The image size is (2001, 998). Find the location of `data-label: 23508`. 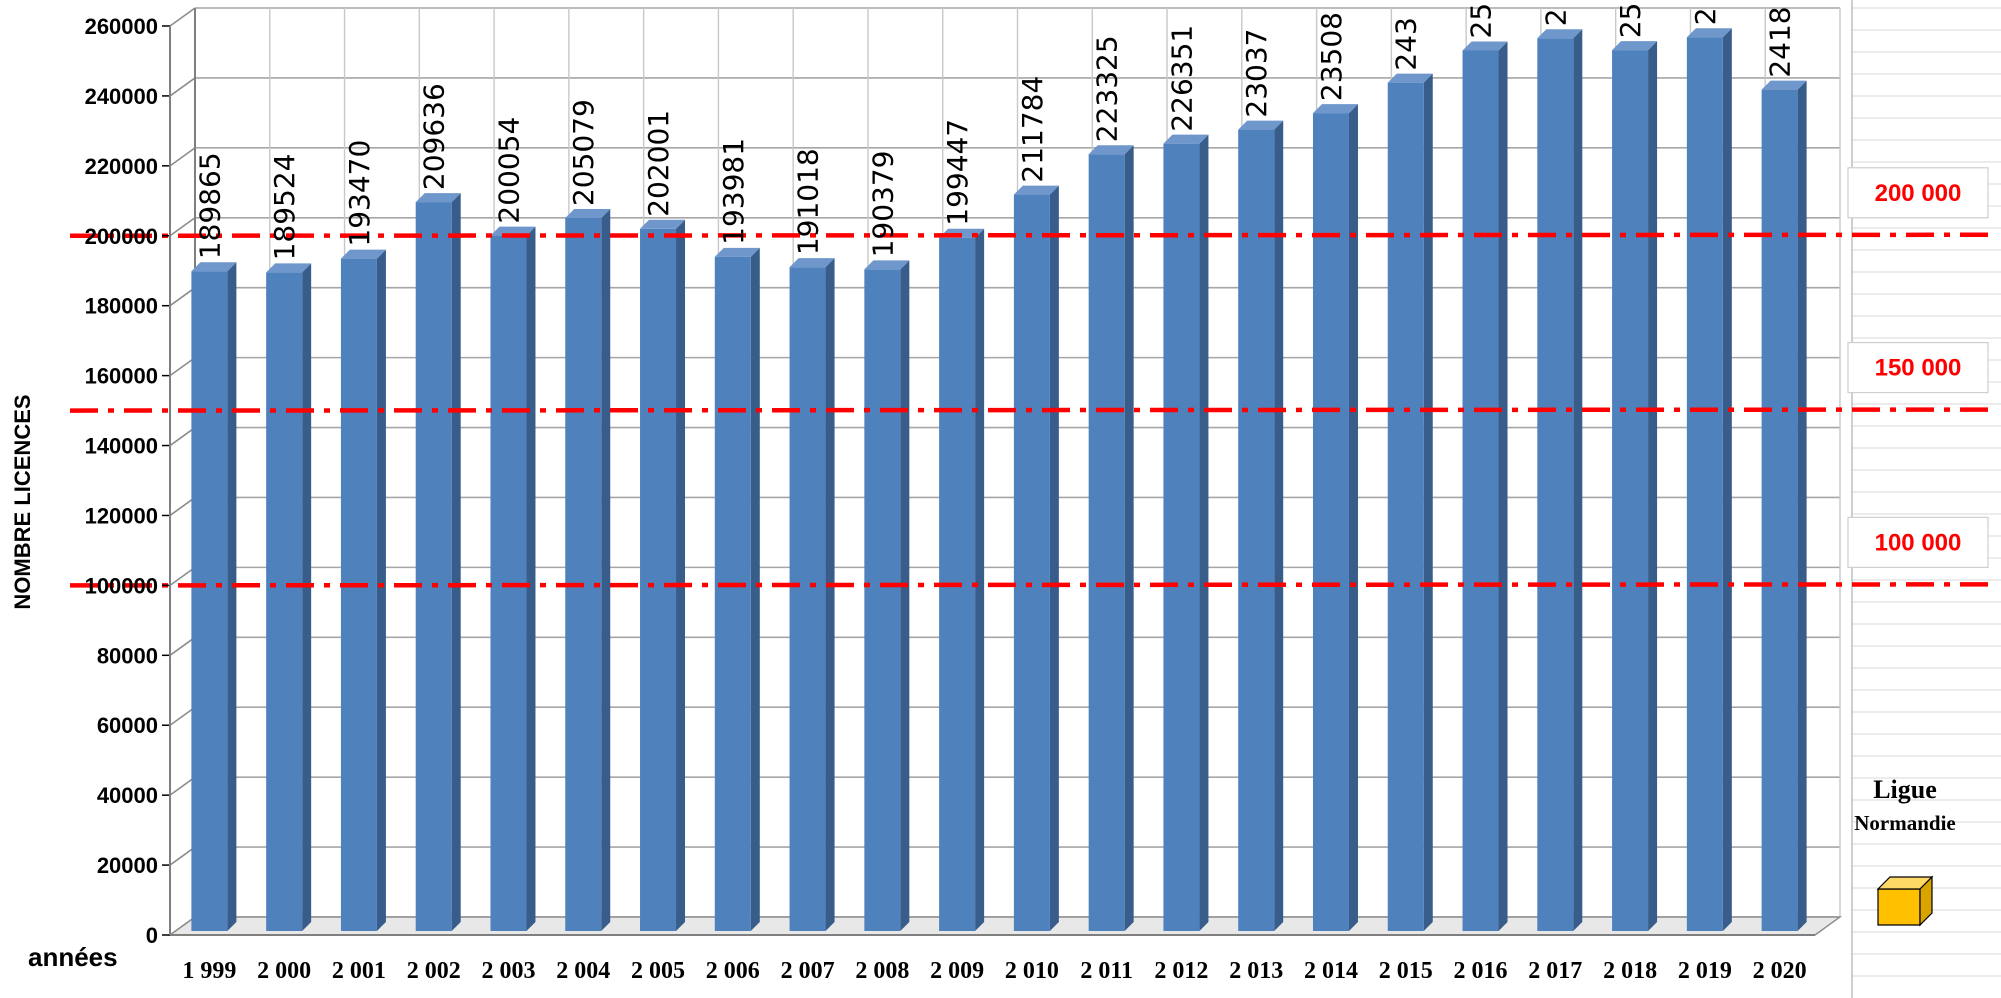

data-label: 23508 is located at coordinates (1331, 56).